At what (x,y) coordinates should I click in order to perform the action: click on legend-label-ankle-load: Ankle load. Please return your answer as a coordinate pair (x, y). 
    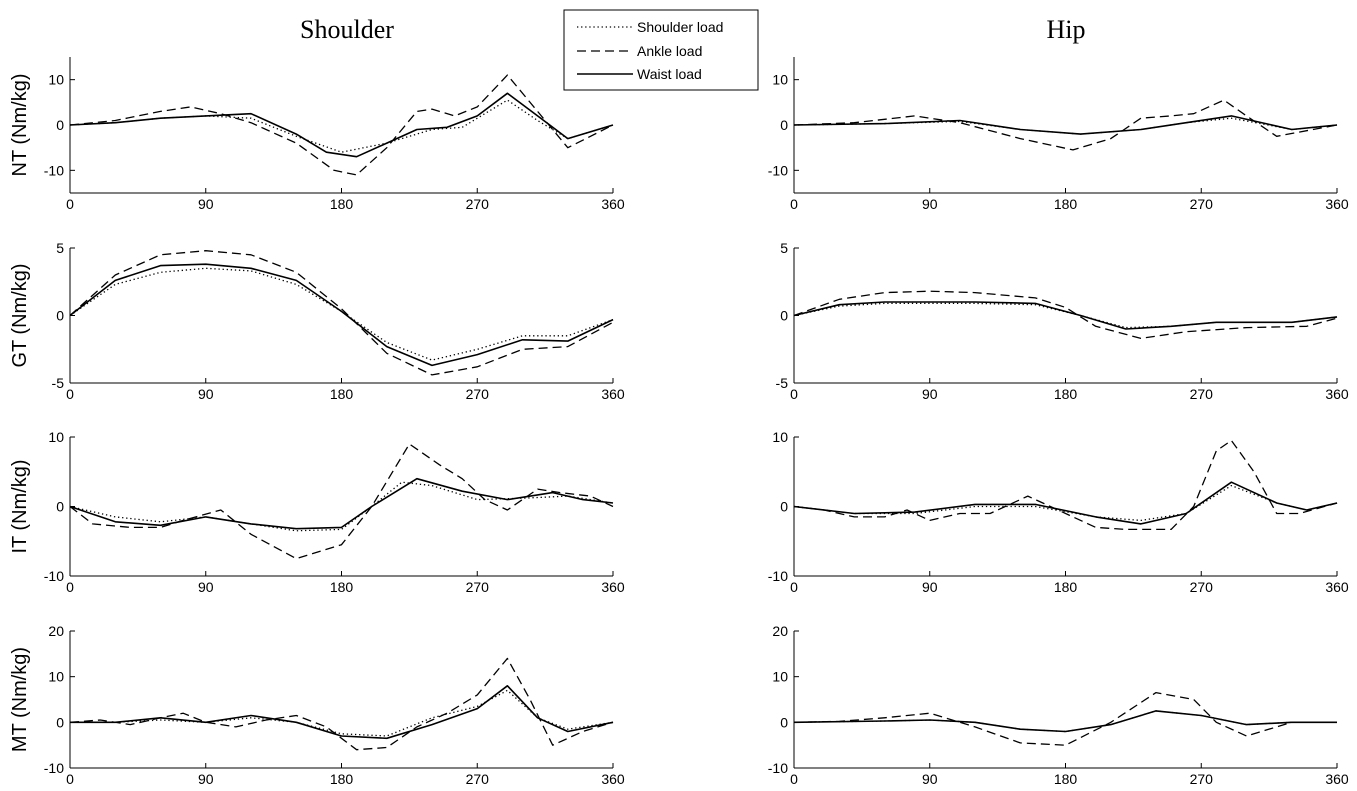
    Looking at the image, I should click on (669, 51).